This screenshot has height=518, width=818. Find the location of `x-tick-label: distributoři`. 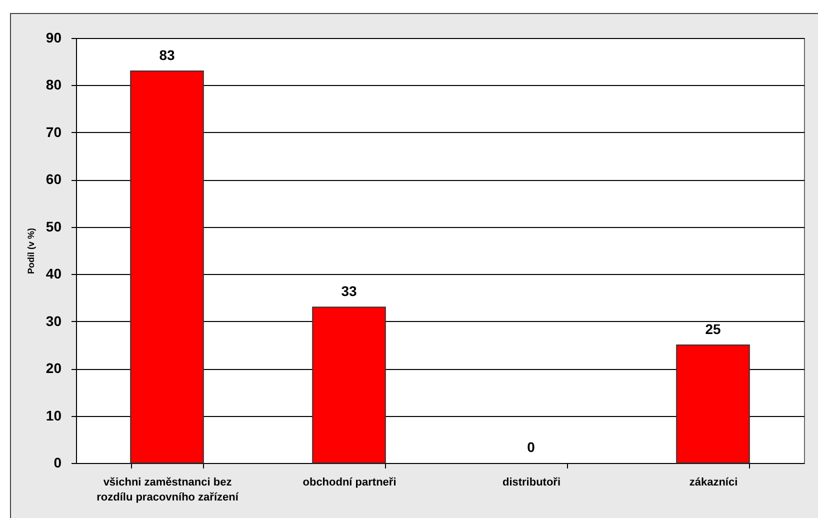

x-tick-label: distributoři is located at coordinates (531, 482).